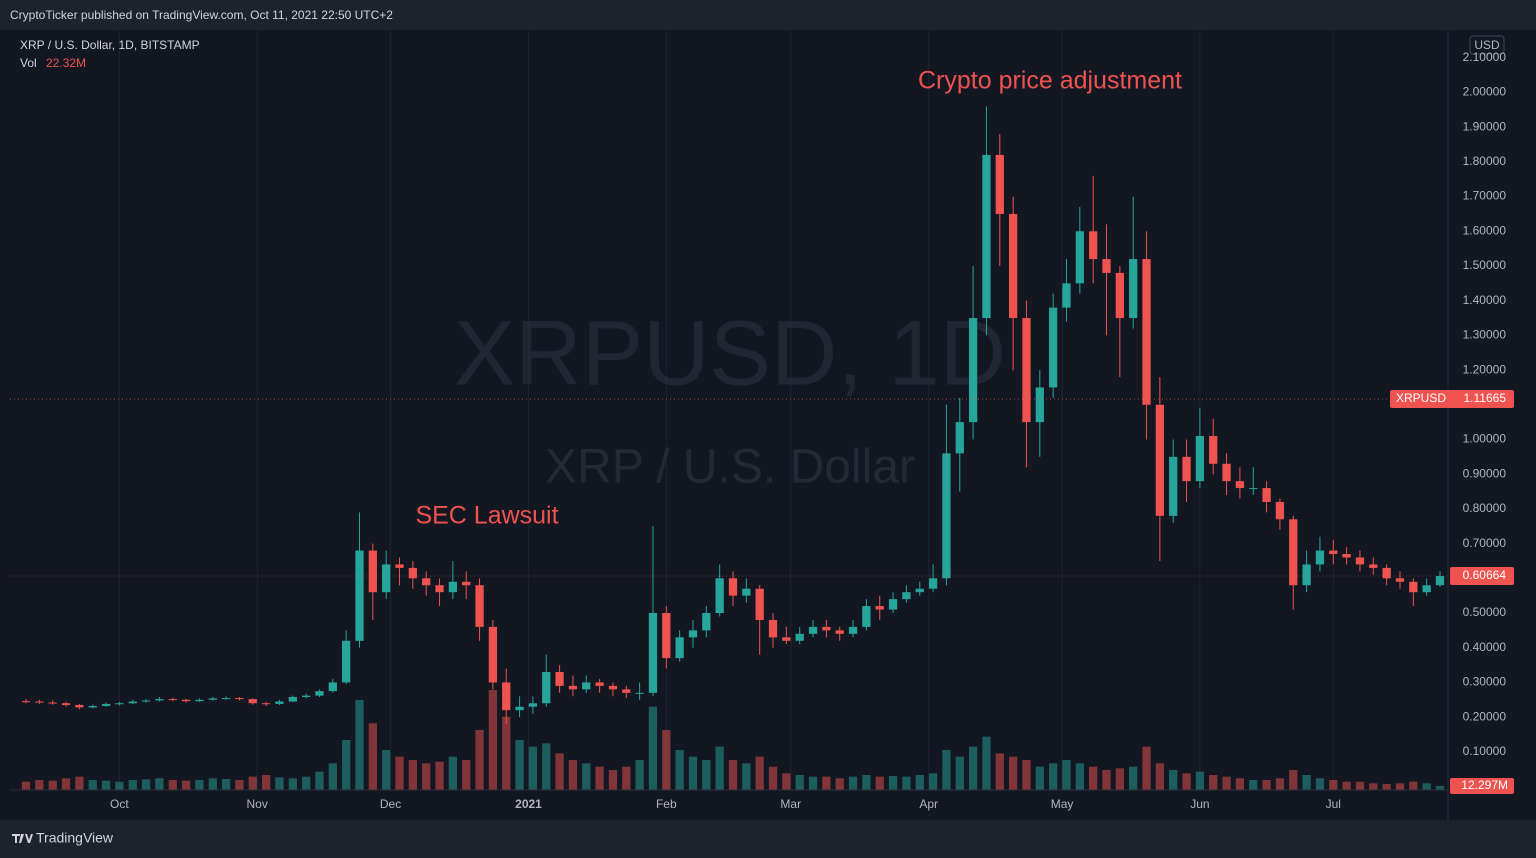  What do you see at coordinates (1485, 473) in the screenshot?
I see `y-tick-label: 0.90000` at bounding box center [1485, 473].